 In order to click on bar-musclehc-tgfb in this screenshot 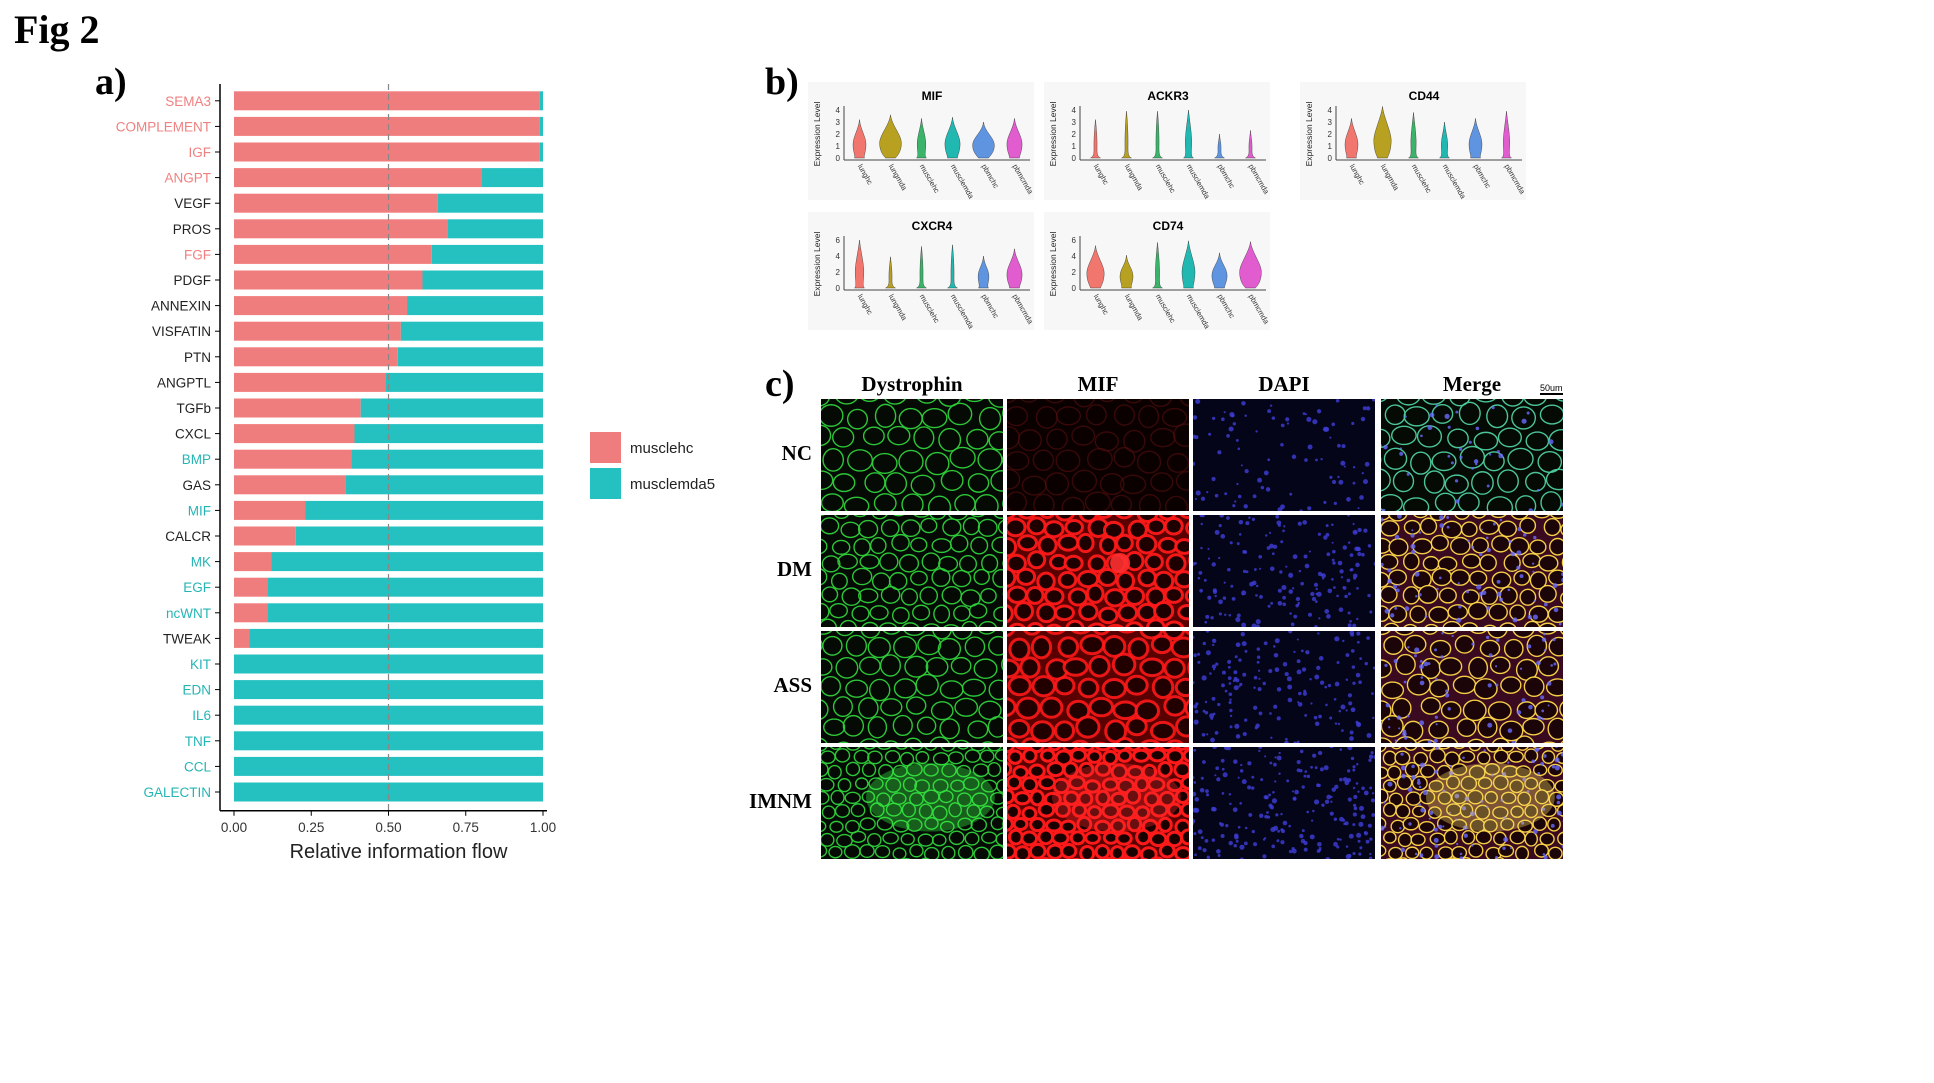, I will do `click(297, 408)`.